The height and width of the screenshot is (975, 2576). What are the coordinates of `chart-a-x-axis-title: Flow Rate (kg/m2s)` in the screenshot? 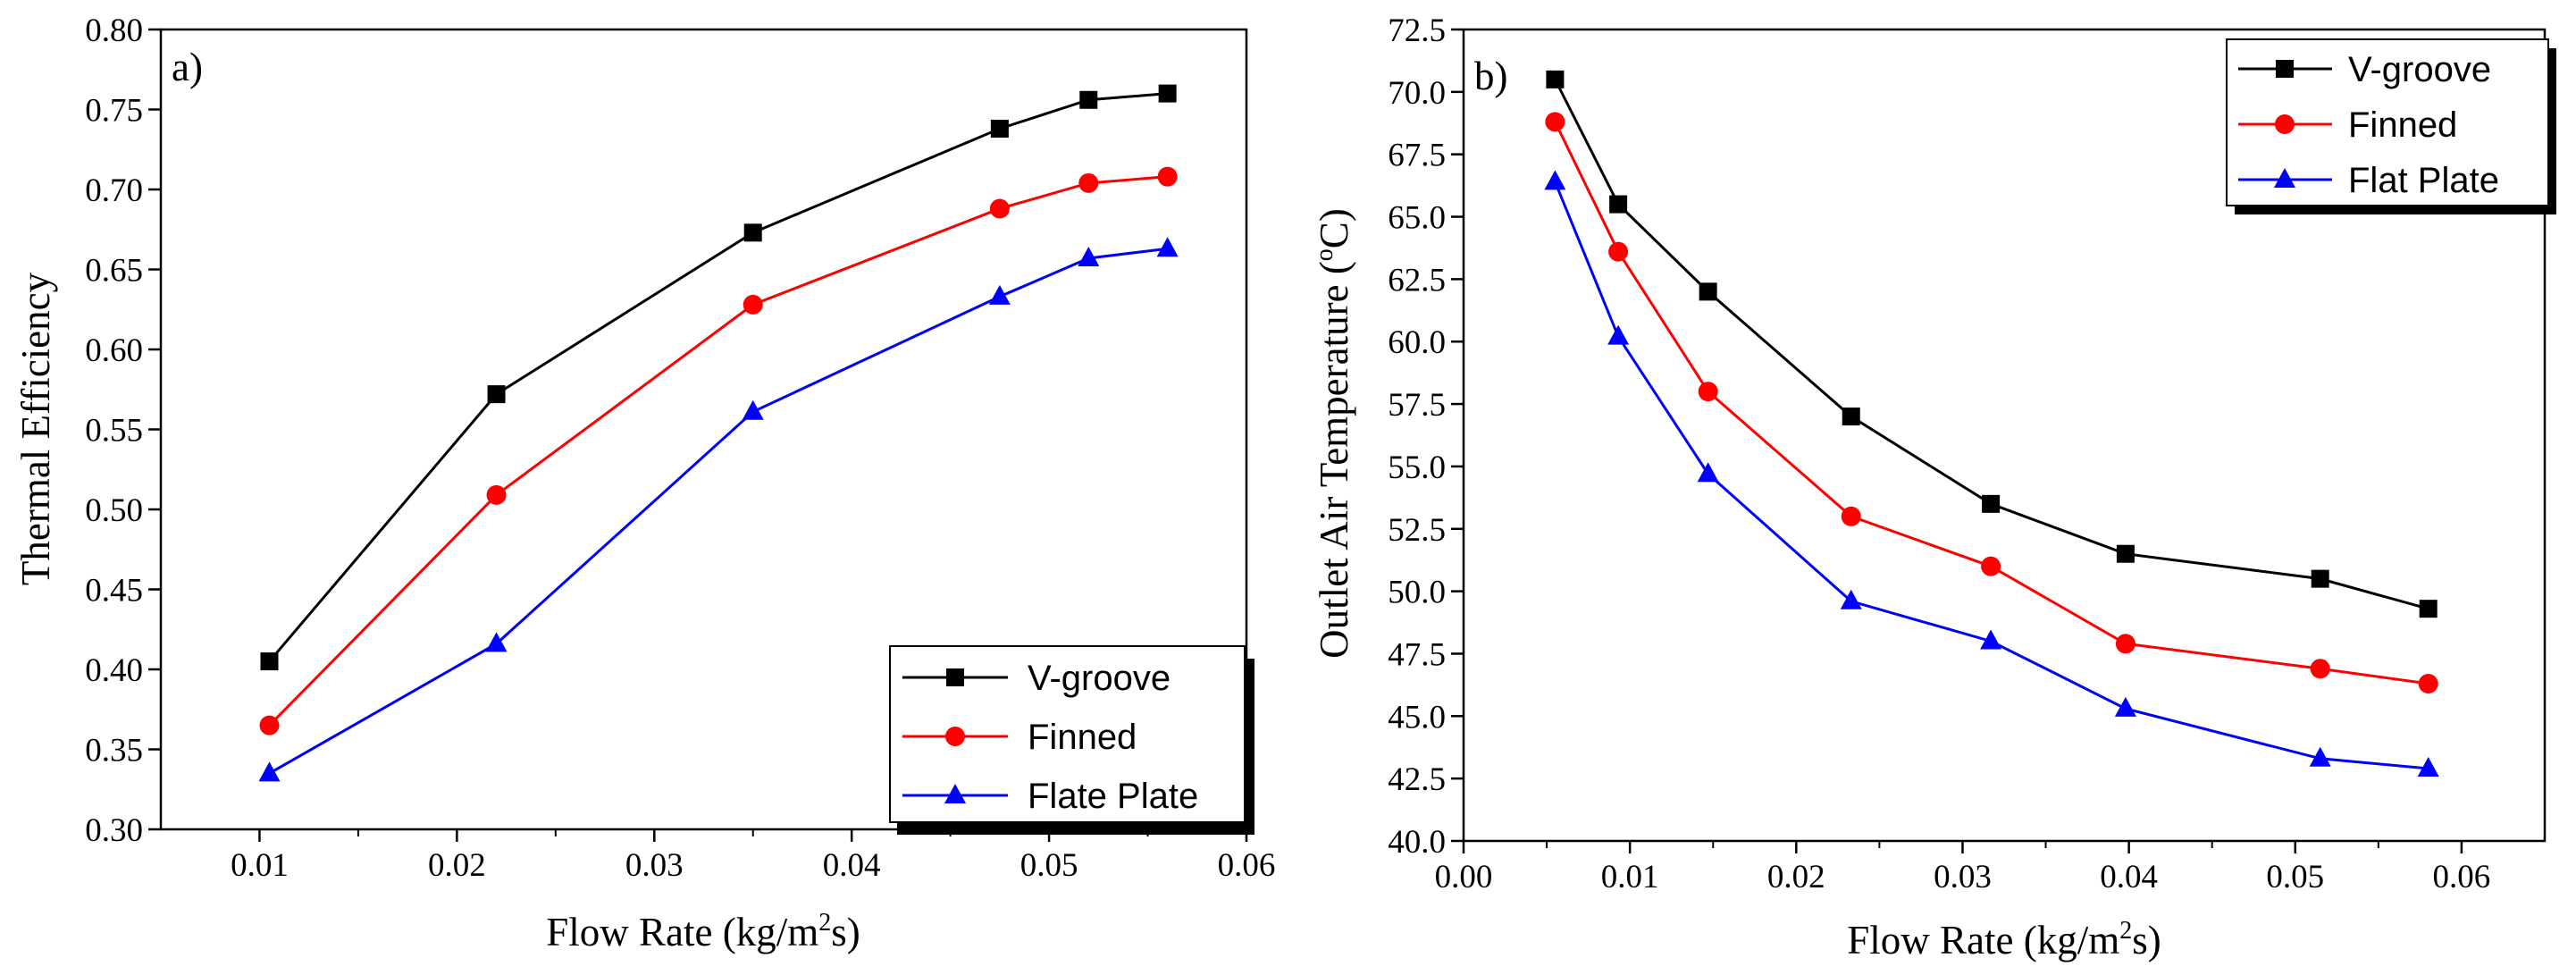 It's located at (703, 932).